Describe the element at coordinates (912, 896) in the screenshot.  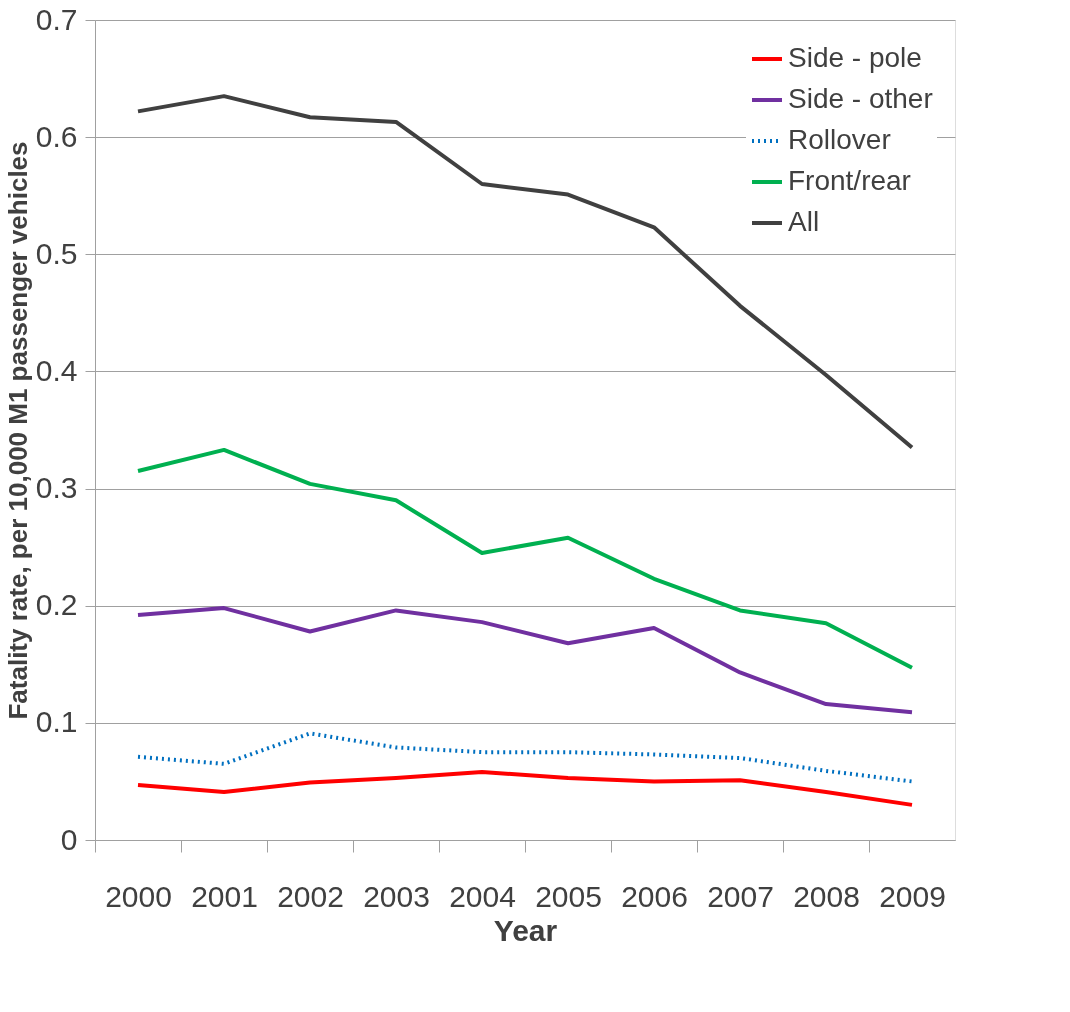
I see `x-tick-label: 2009` at that location.